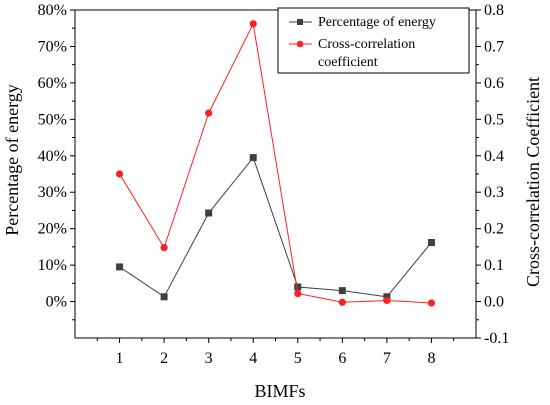  What do you see at coordinates (494, 192) in the screenshot?
I see `right-y-tick-label: 0.3` at bounding box center [494, 192].